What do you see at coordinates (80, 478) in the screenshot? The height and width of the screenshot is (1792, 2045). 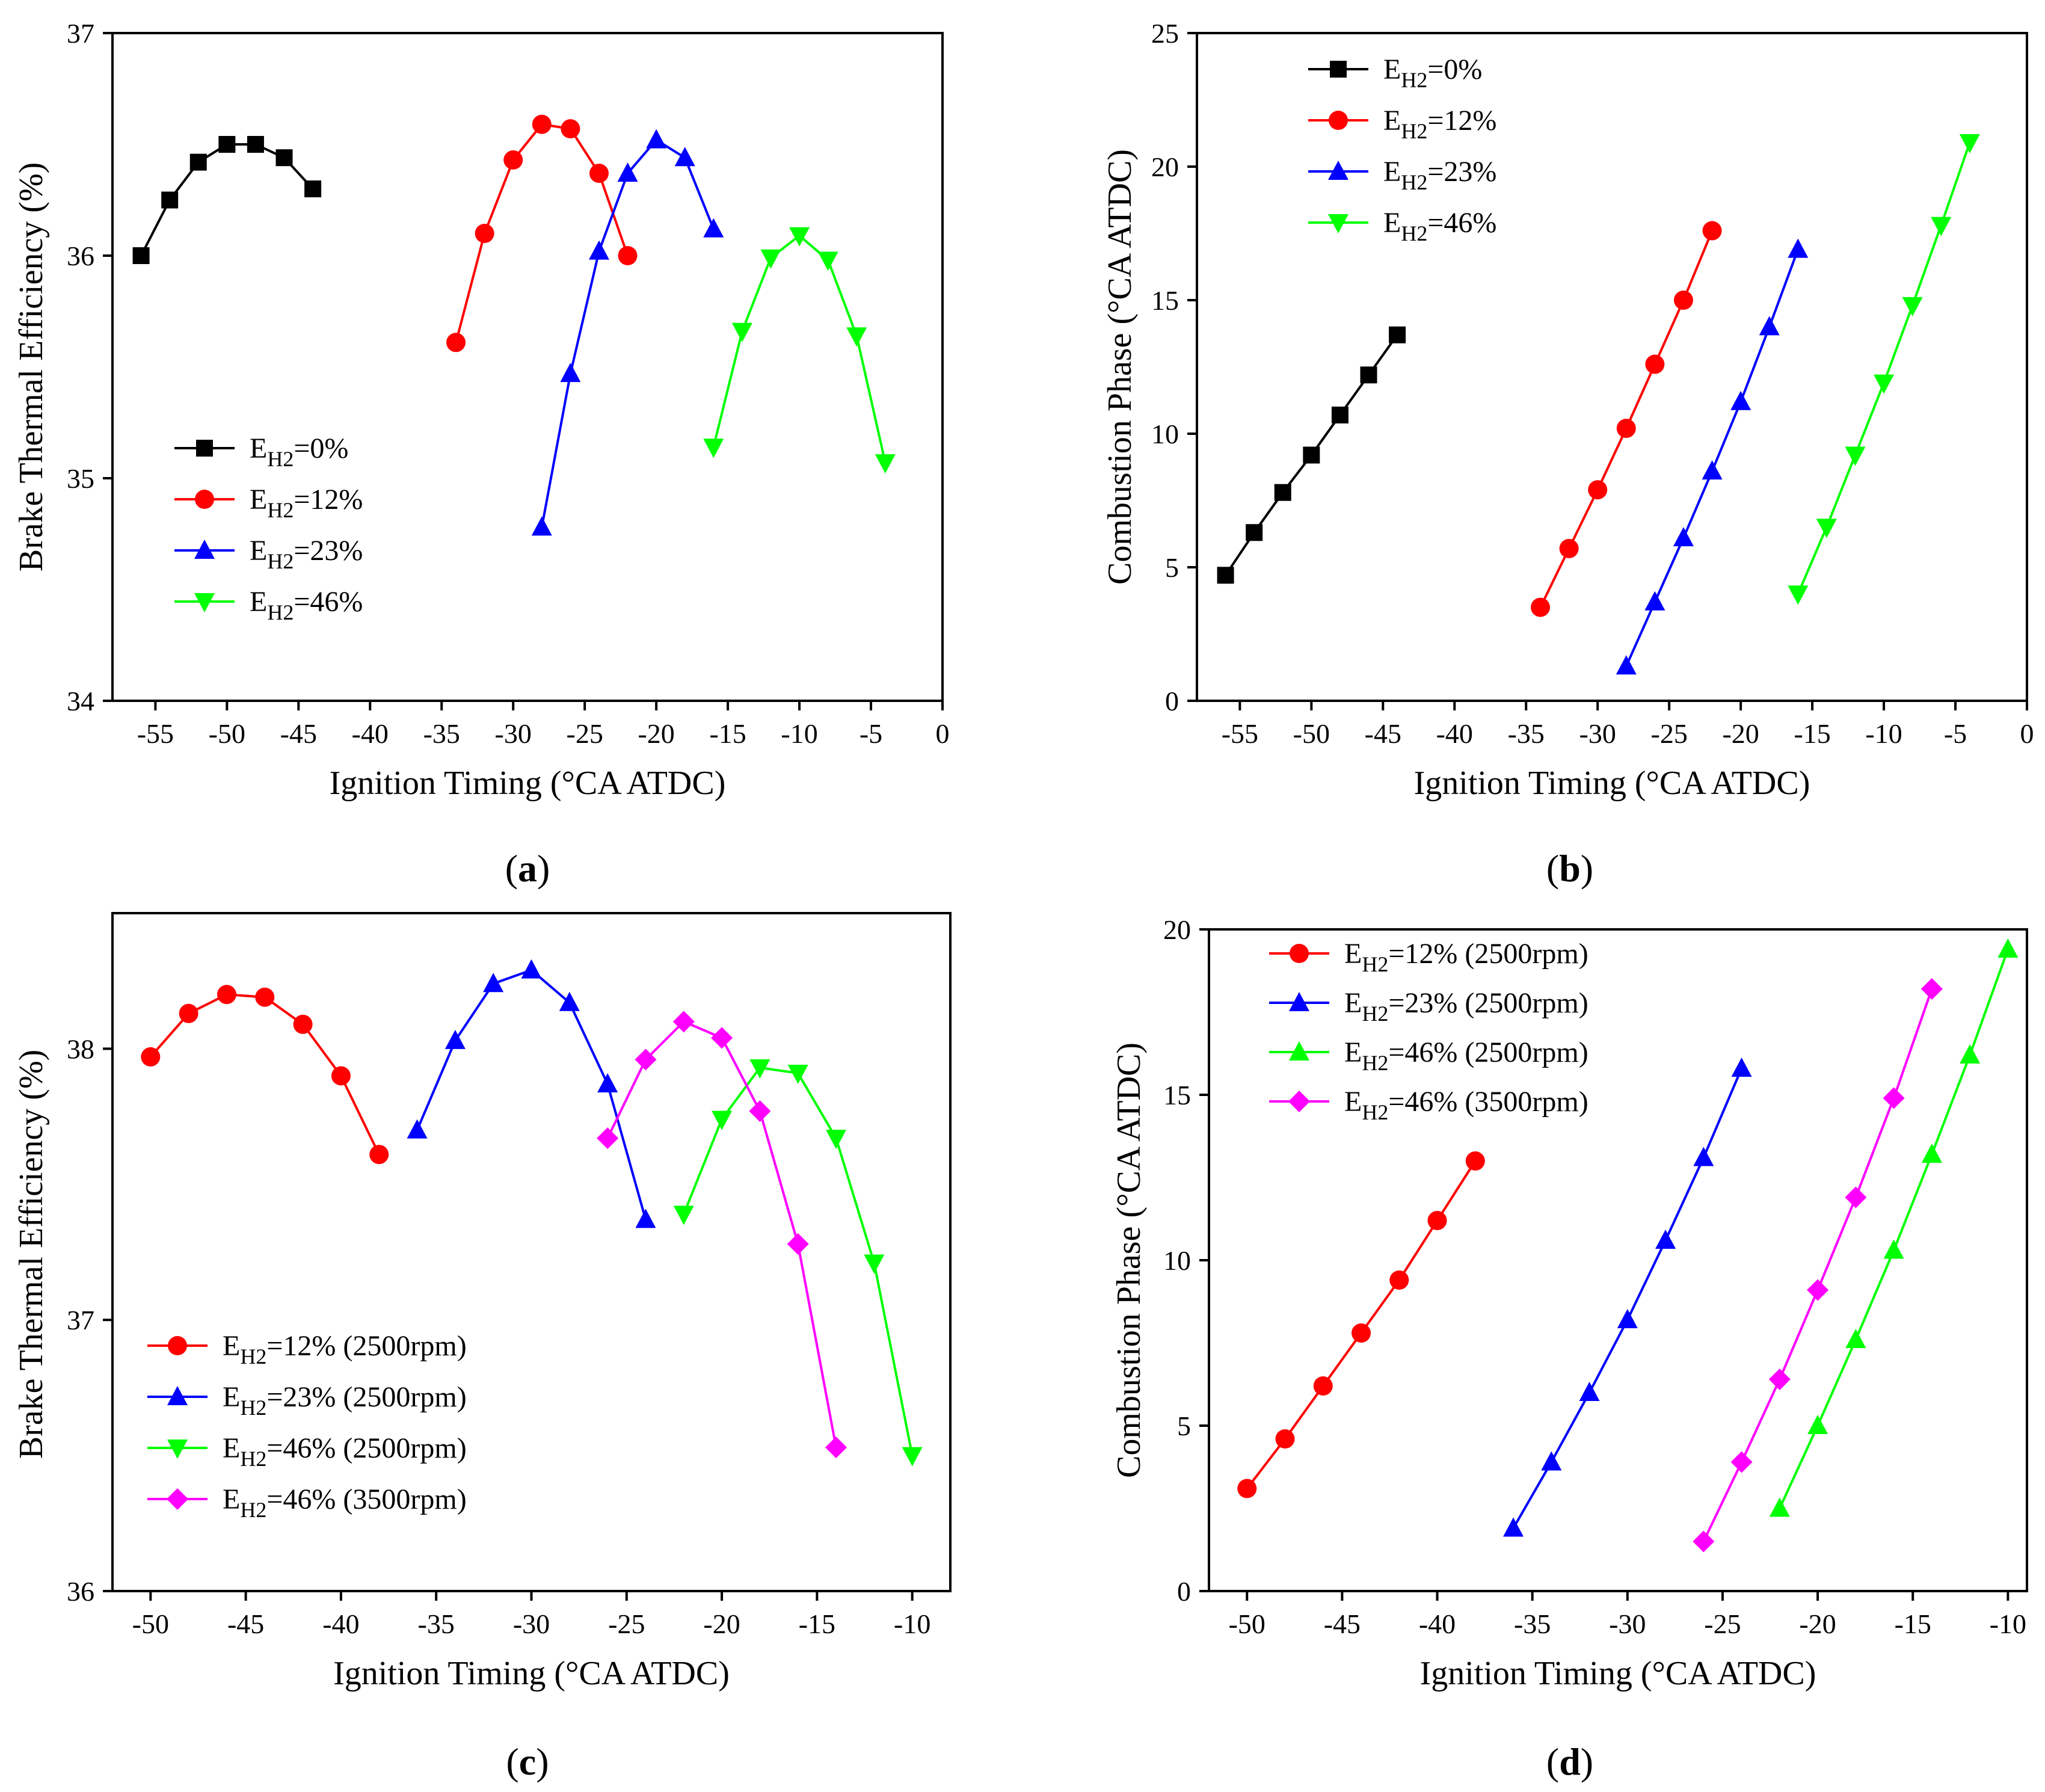 I see `y-tick-label: 35` at bounding box center [80, 478].